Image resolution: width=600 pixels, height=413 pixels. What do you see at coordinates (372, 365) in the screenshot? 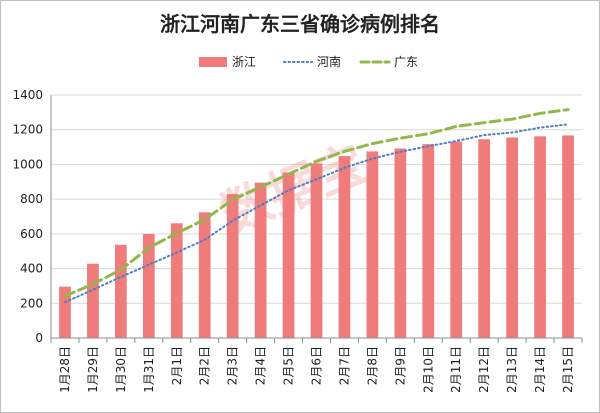
I see `x-tick-label: 2月8日` at bounding box center [372, 365].